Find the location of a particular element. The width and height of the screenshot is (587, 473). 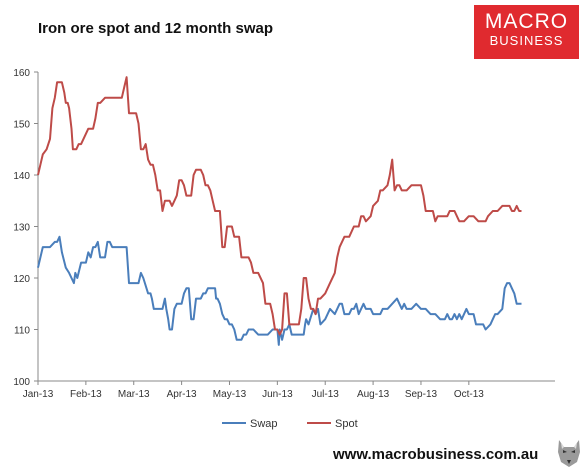

footer-url: www.macrobusiness.com.au is located at coordinates (436, 454).